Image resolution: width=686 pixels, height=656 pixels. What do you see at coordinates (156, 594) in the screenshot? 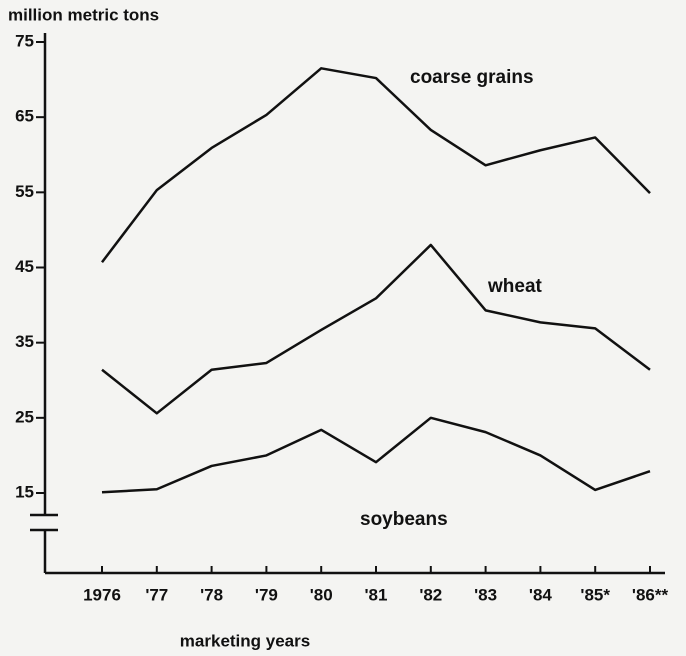
I see `x-tick-label: '77` at bounding box center [156, 594].